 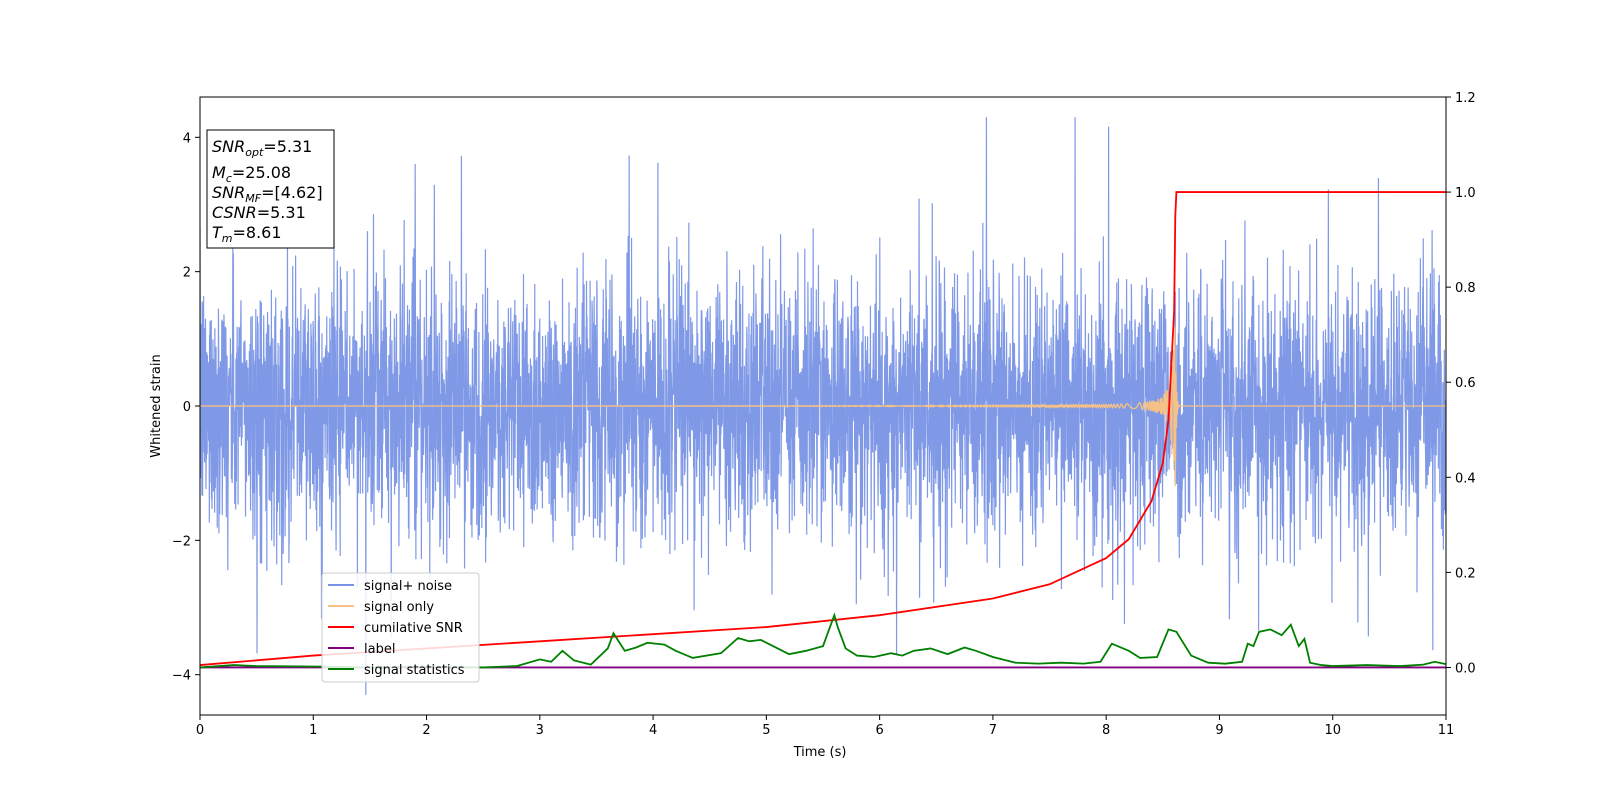 What do you see at coordinates (414, 670) in the screenshot?
I see `legend-label-signal-statistics: signal statistics` at bounding box center [414, 670].